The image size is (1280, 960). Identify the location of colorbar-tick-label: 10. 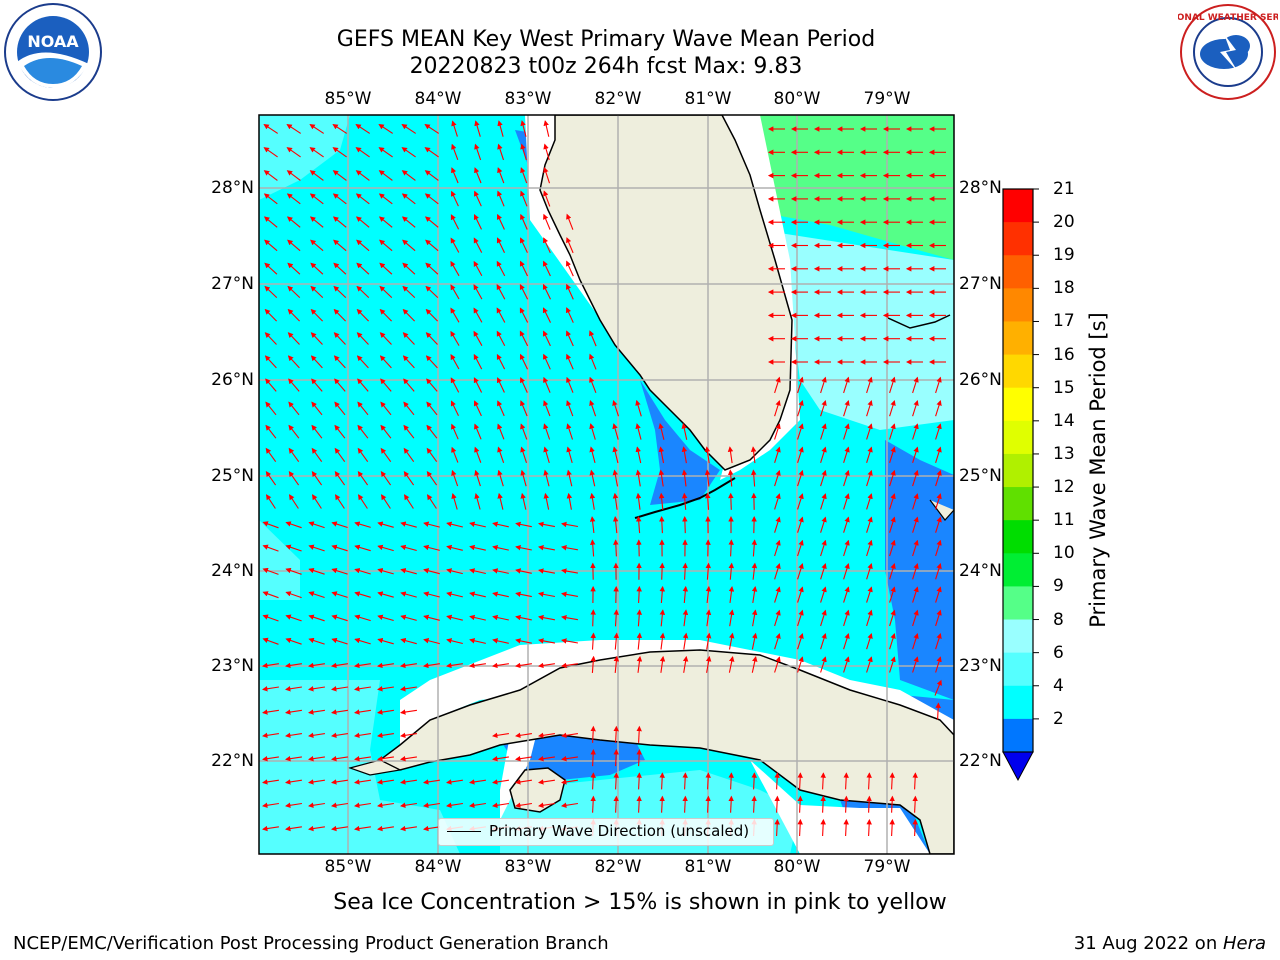
(1064, 553).